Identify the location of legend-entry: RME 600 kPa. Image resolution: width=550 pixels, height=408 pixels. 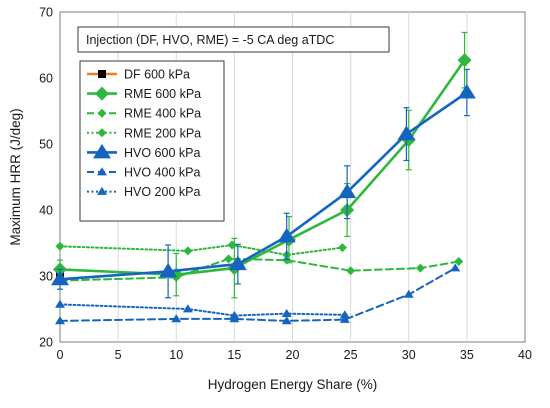
(144, 93).